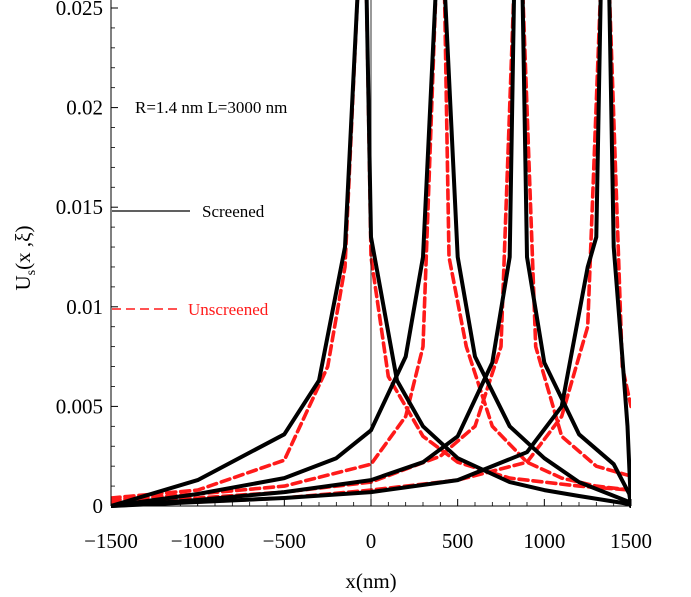 Image resolution: width=691 pixels, height=597 pixels. Describe the element at coordinates (211, 107) in the screenshot. I see `annotation-params: R=1.4 nm L=3000 nm` at that location.